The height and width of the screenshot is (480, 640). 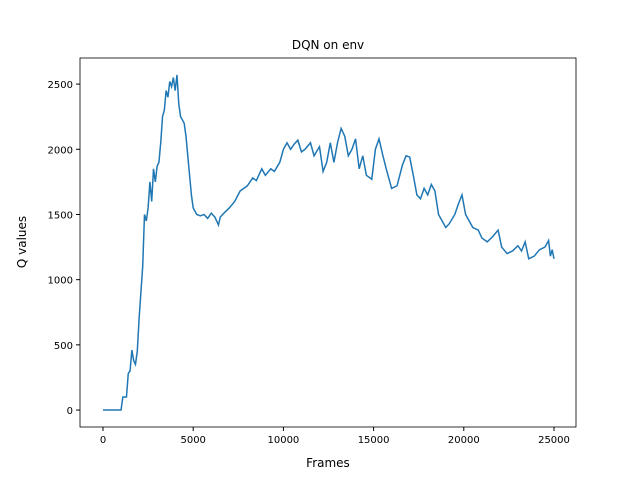 What do you see at coordinates (60, 85) in the screenshot?
I see `y-tick-label: 2500` at bounding box center [60, 85].